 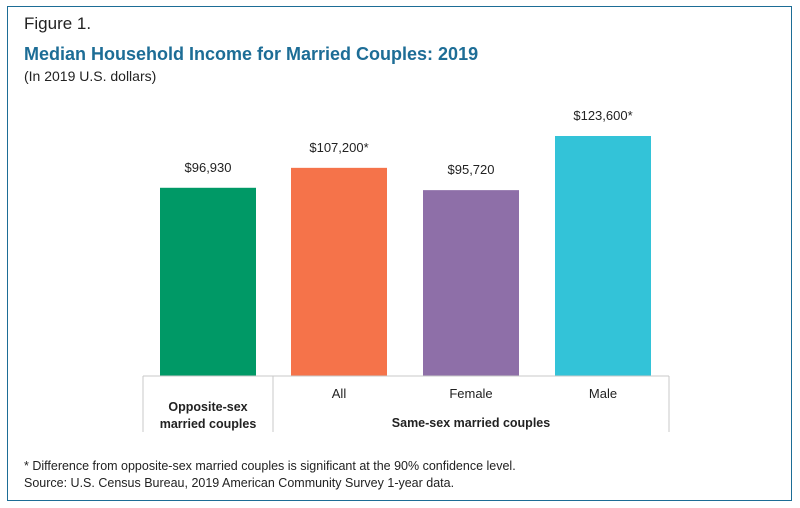 I want to click on value-label-3: $123,600*, so click(x=602, y=115).